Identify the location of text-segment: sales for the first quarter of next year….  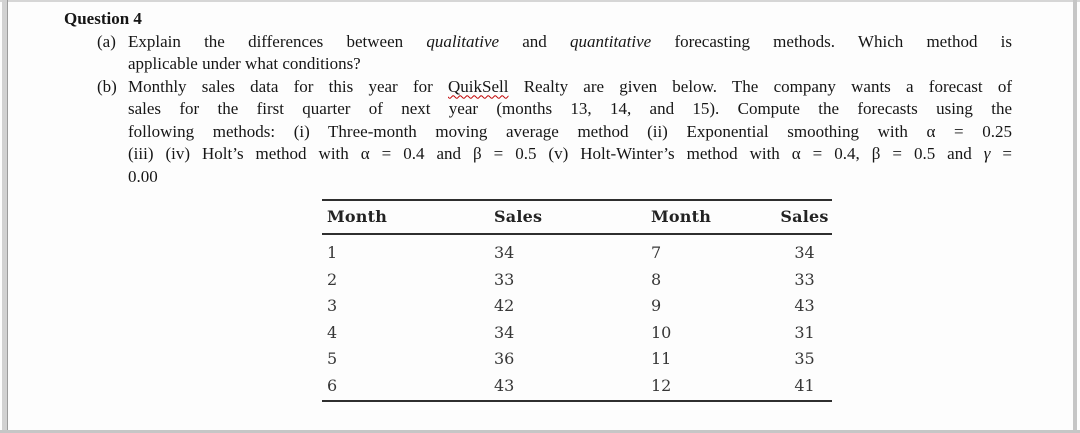
(570, 108).